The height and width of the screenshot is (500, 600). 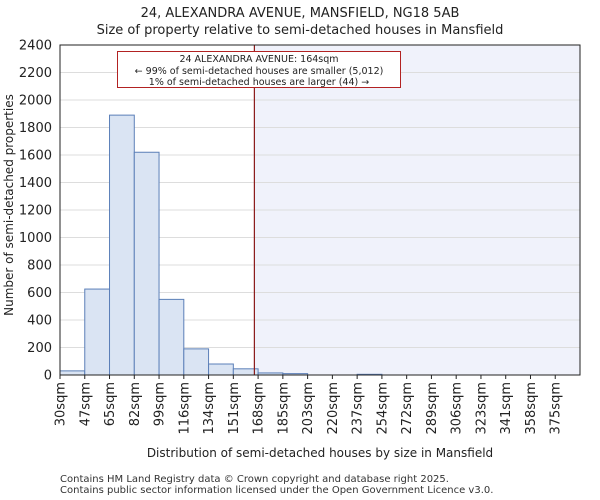 I want to click on x-tick-label: 168sqm, so click(x=259, y=408).